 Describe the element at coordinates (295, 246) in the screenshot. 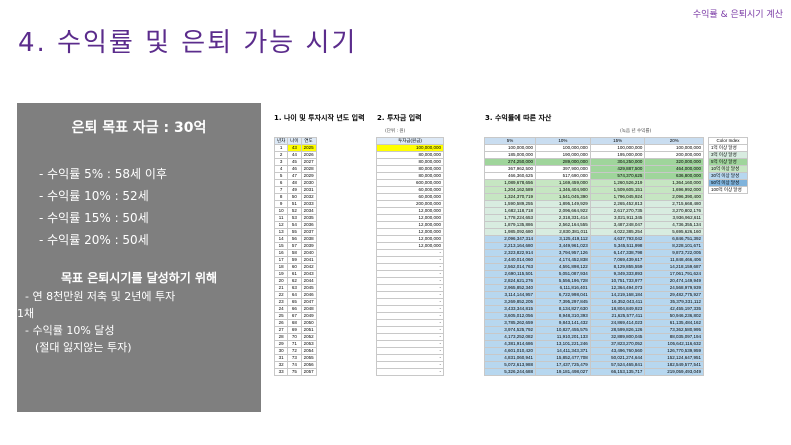

I see `table-row: 15 57 2039` at that location.